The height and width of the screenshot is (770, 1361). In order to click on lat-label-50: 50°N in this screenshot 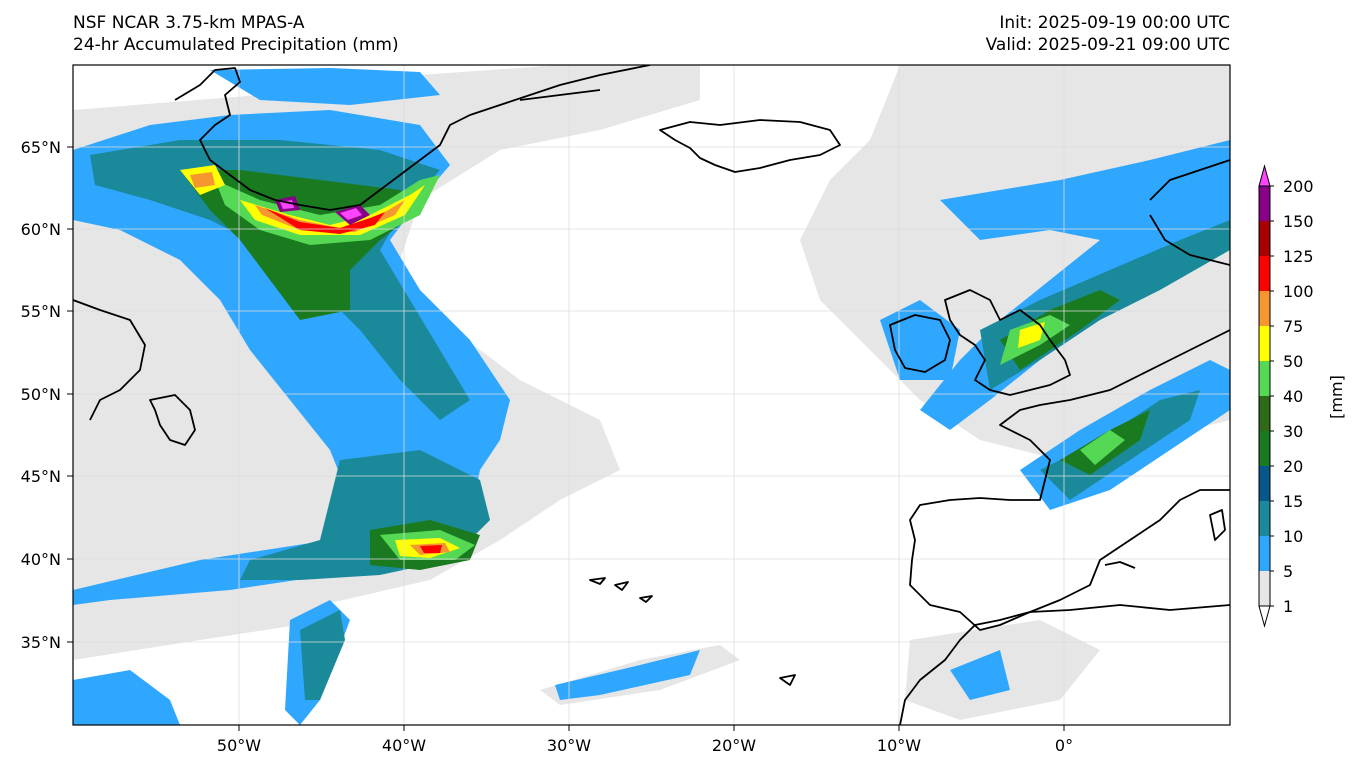, I will do `click(41, 394)`.